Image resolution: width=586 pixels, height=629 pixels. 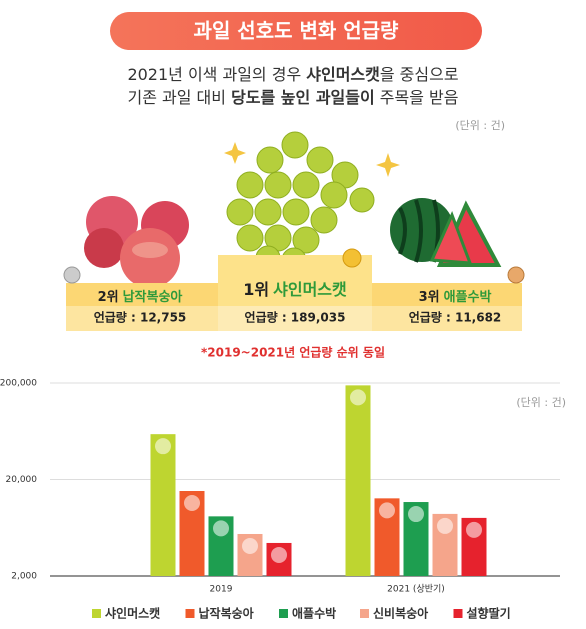 What do you see at coordinates (400, 613) in the screenshot?
I see `legend-label: 신비복숭아` at bounding box center [400, 613].